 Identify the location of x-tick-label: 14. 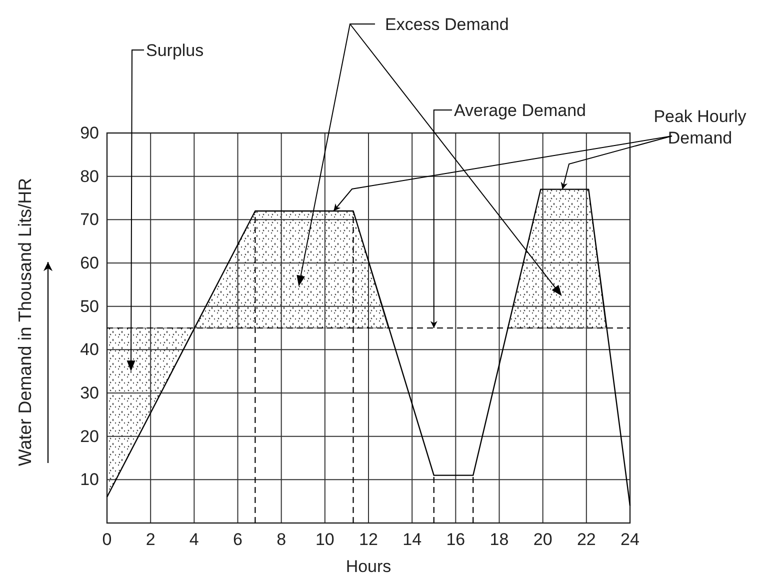
(412, 540).